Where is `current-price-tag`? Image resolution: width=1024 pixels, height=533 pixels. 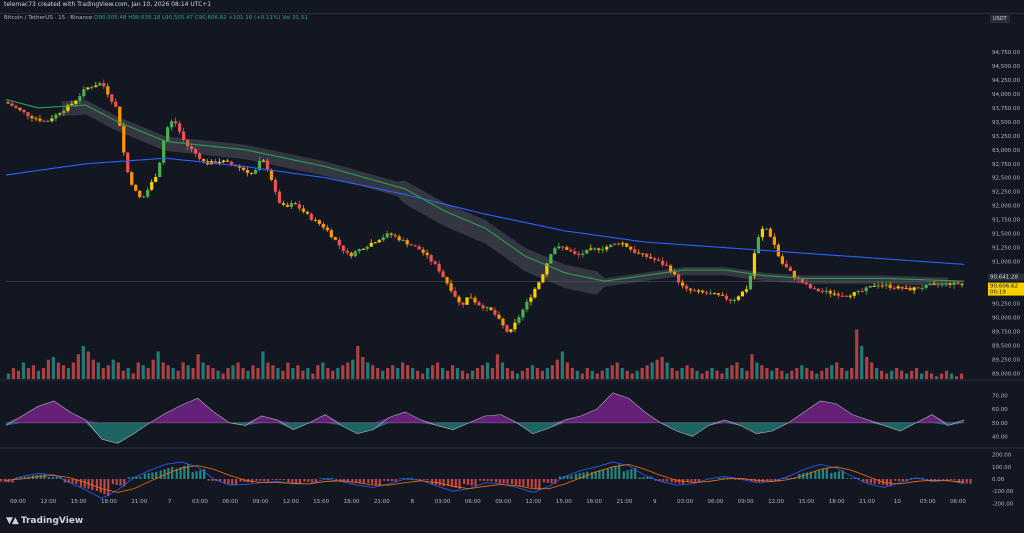 current-price-tag is located at coordinates (1006, 289).